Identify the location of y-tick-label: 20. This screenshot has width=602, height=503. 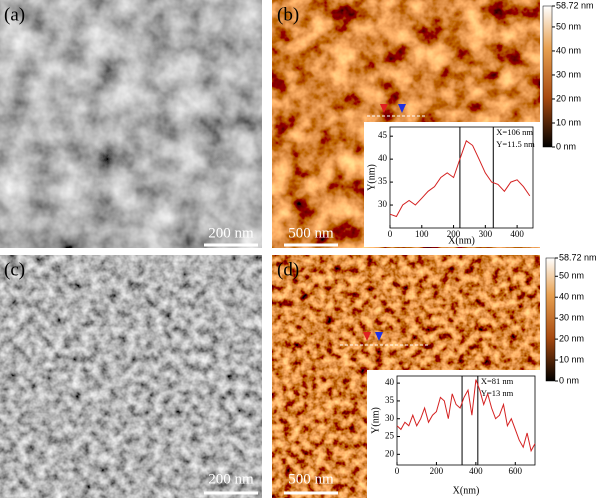
(390, 453).